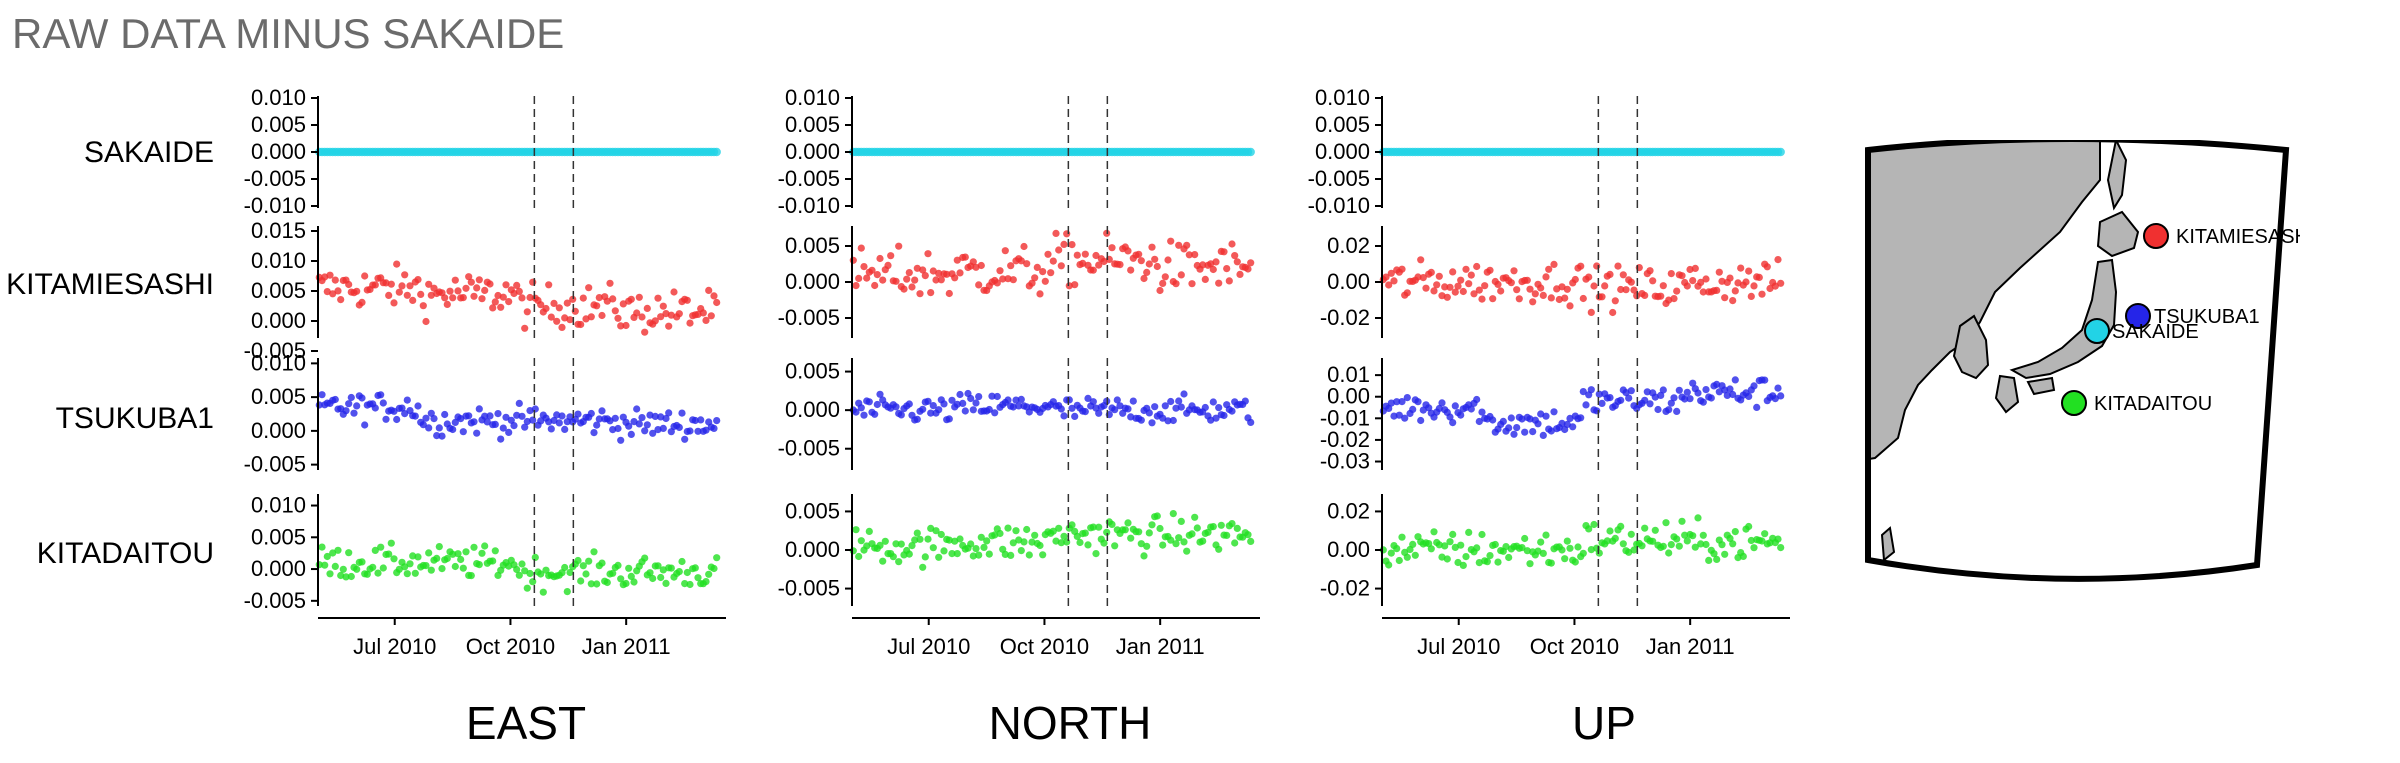 This screenshot has width=2400, height=763. Describe the element at coordinates (1342, 124) in the screenshot. I see `y-tick-label: 0.005` at that location.